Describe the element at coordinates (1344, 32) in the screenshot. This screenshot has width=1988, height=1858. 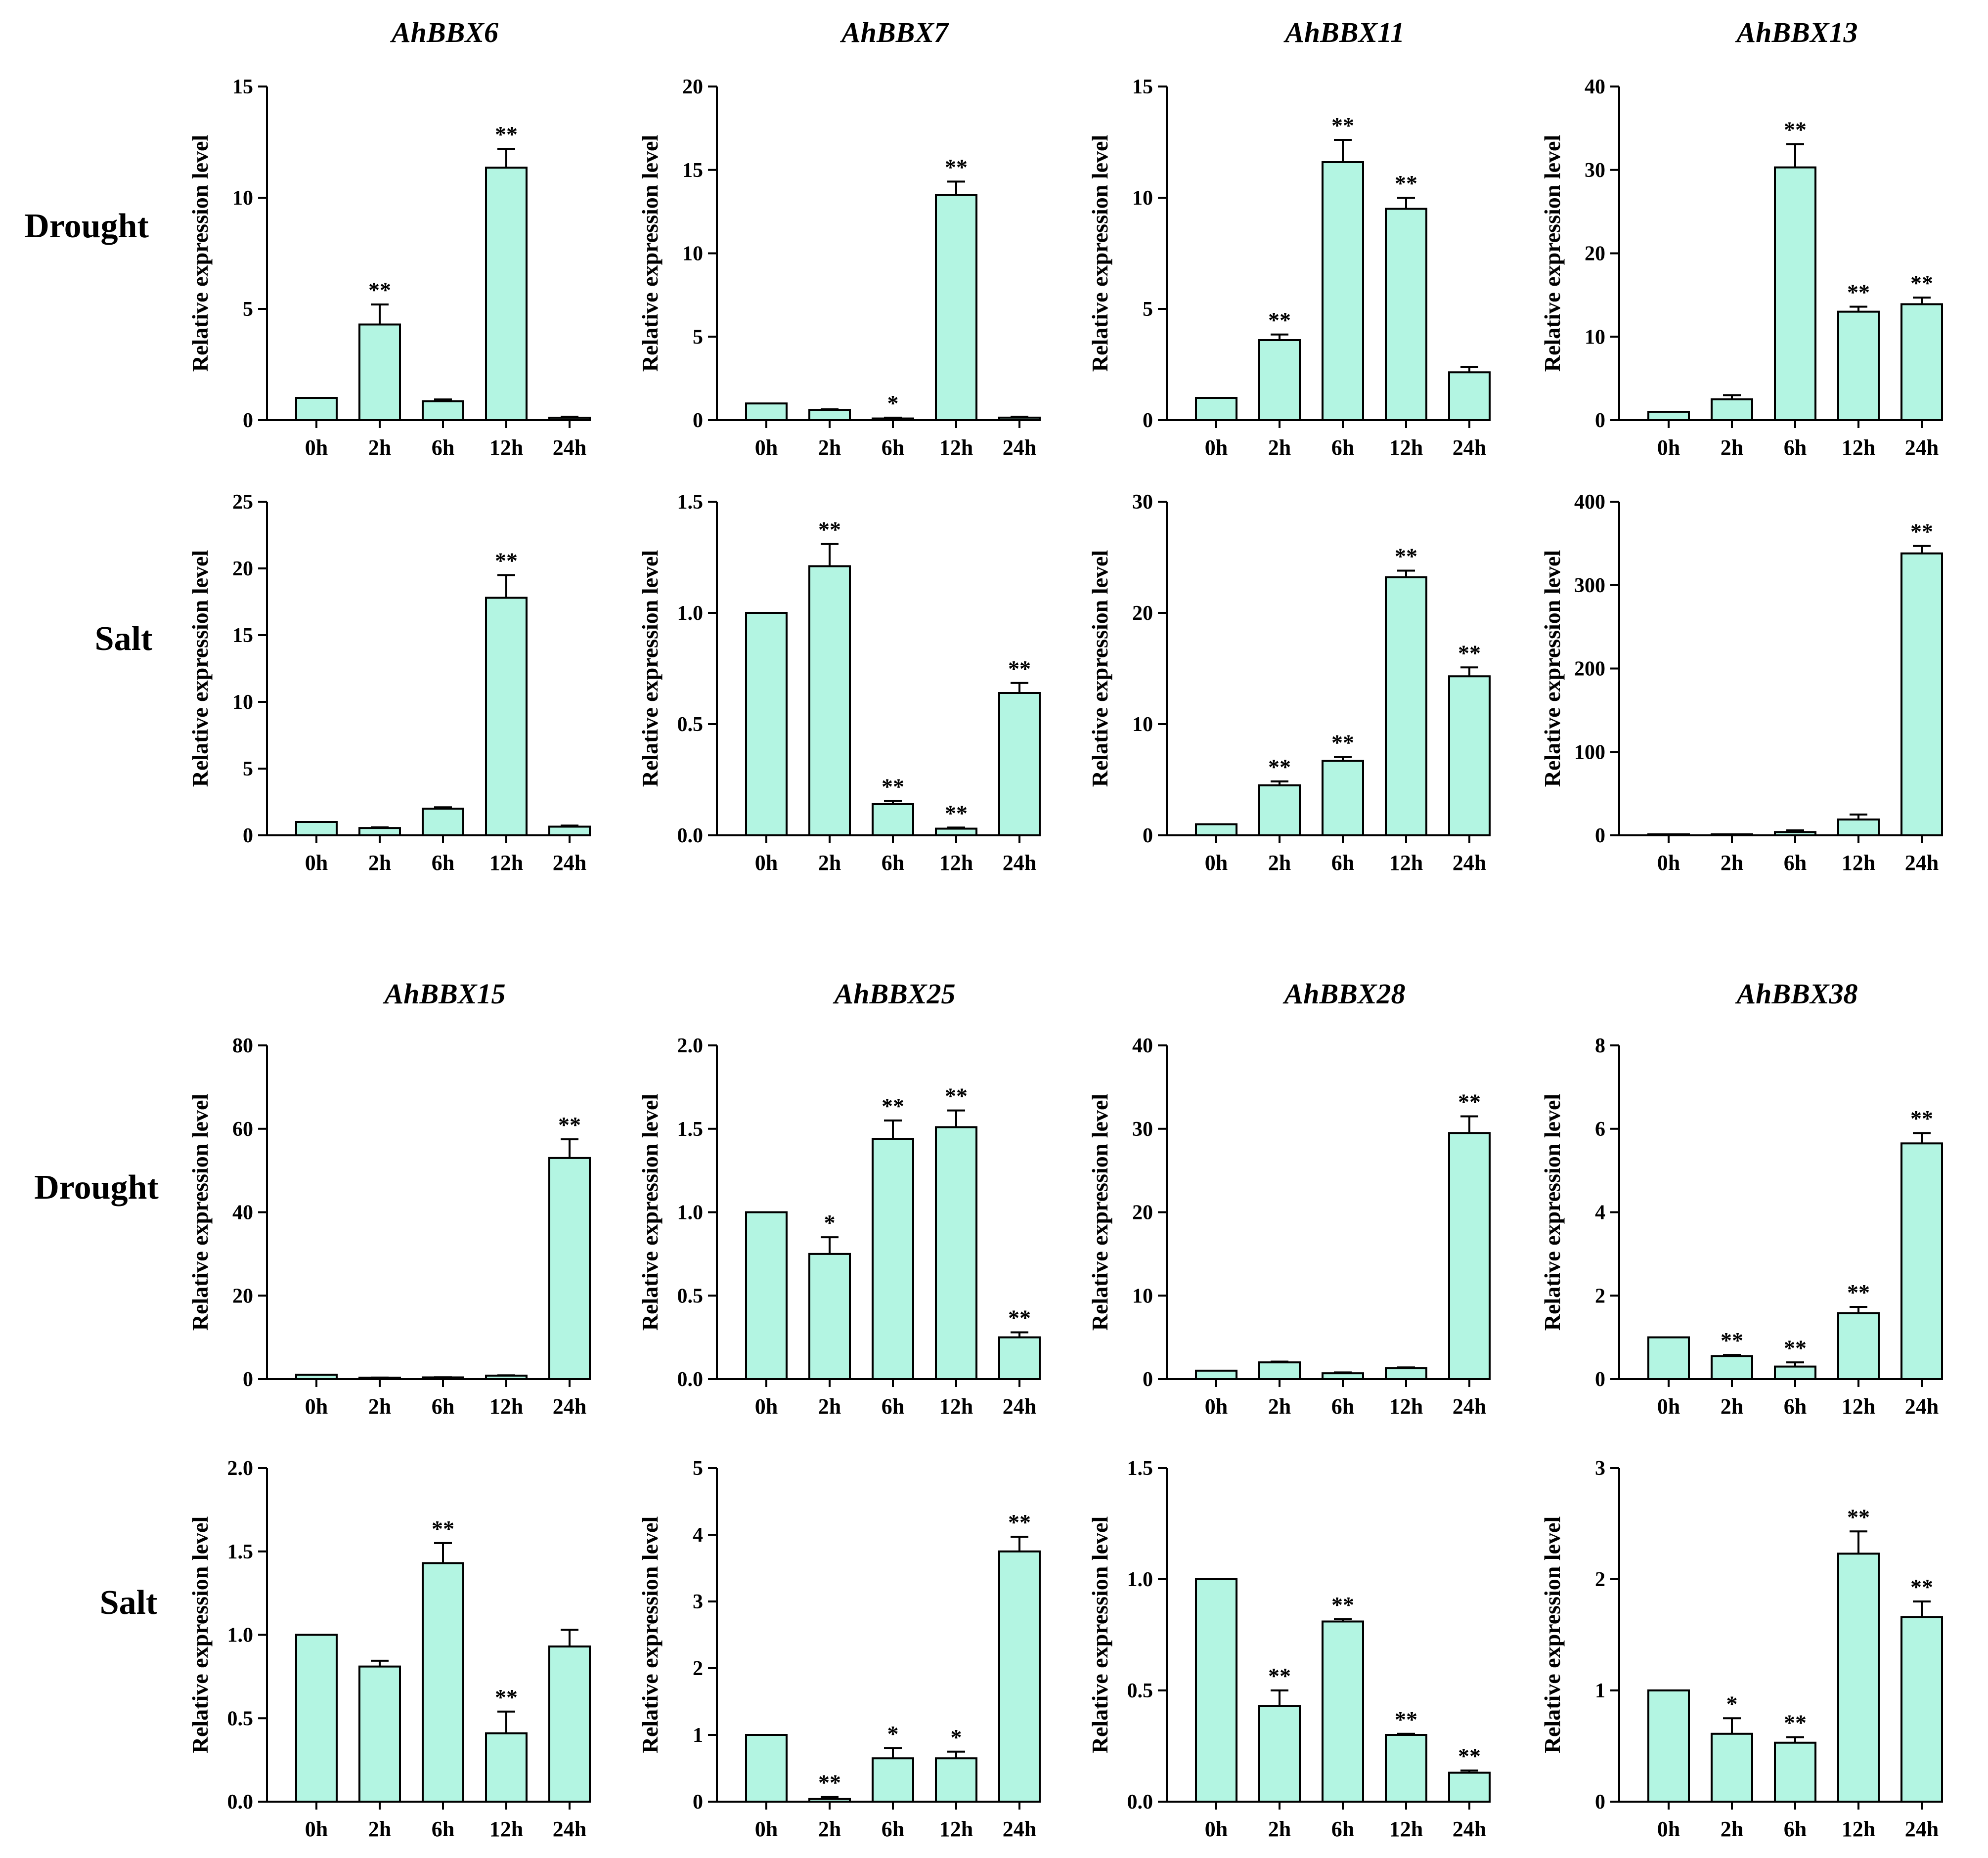
I see `chart-title: AhBBX11` at that location.